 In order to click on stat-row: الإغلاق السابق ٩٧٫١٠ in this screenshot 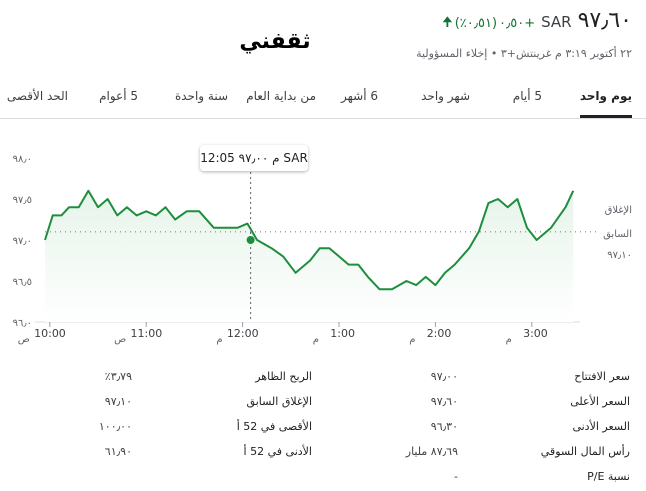, I will do `click(162, 402)`.